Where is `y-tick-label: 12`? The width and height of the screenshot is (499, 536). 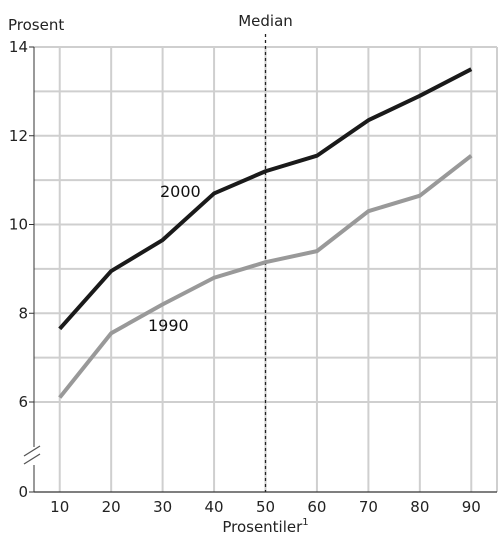 y-tick-label: 12 is located at coordinates (18, 136).